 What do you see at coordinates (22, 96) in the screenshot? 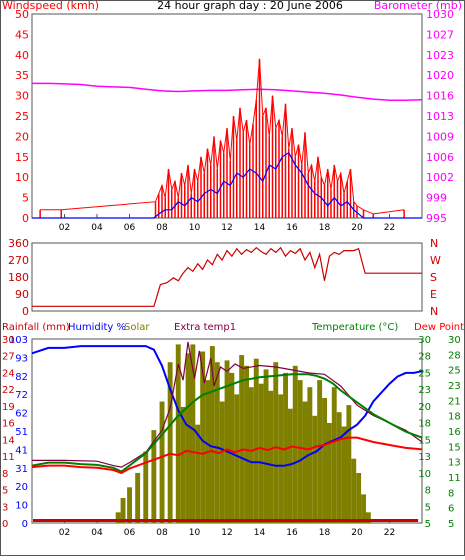
I see `wind-y-tick-label: 30` at bounding box center [22, 96].